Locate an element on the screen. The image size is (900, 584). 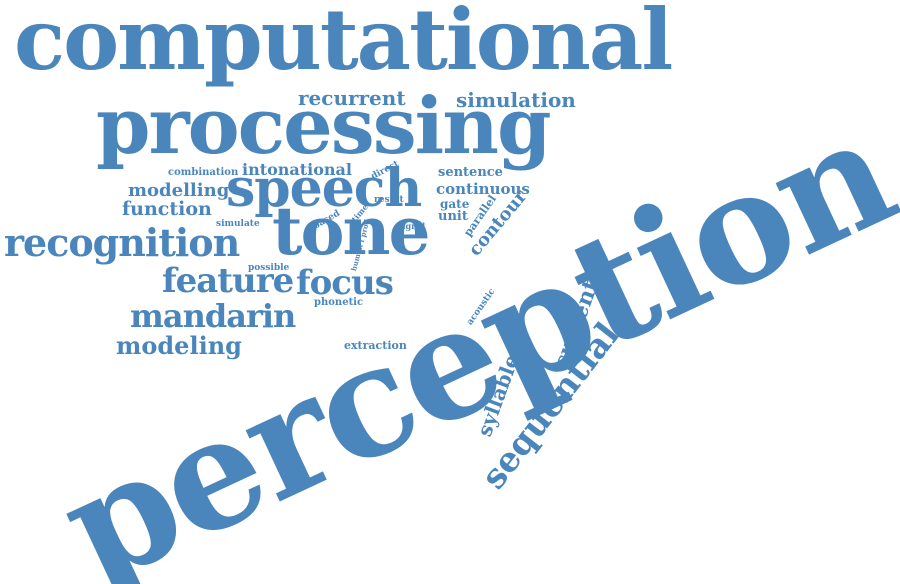
word-focus: focus is located at coordinates (345, 283).